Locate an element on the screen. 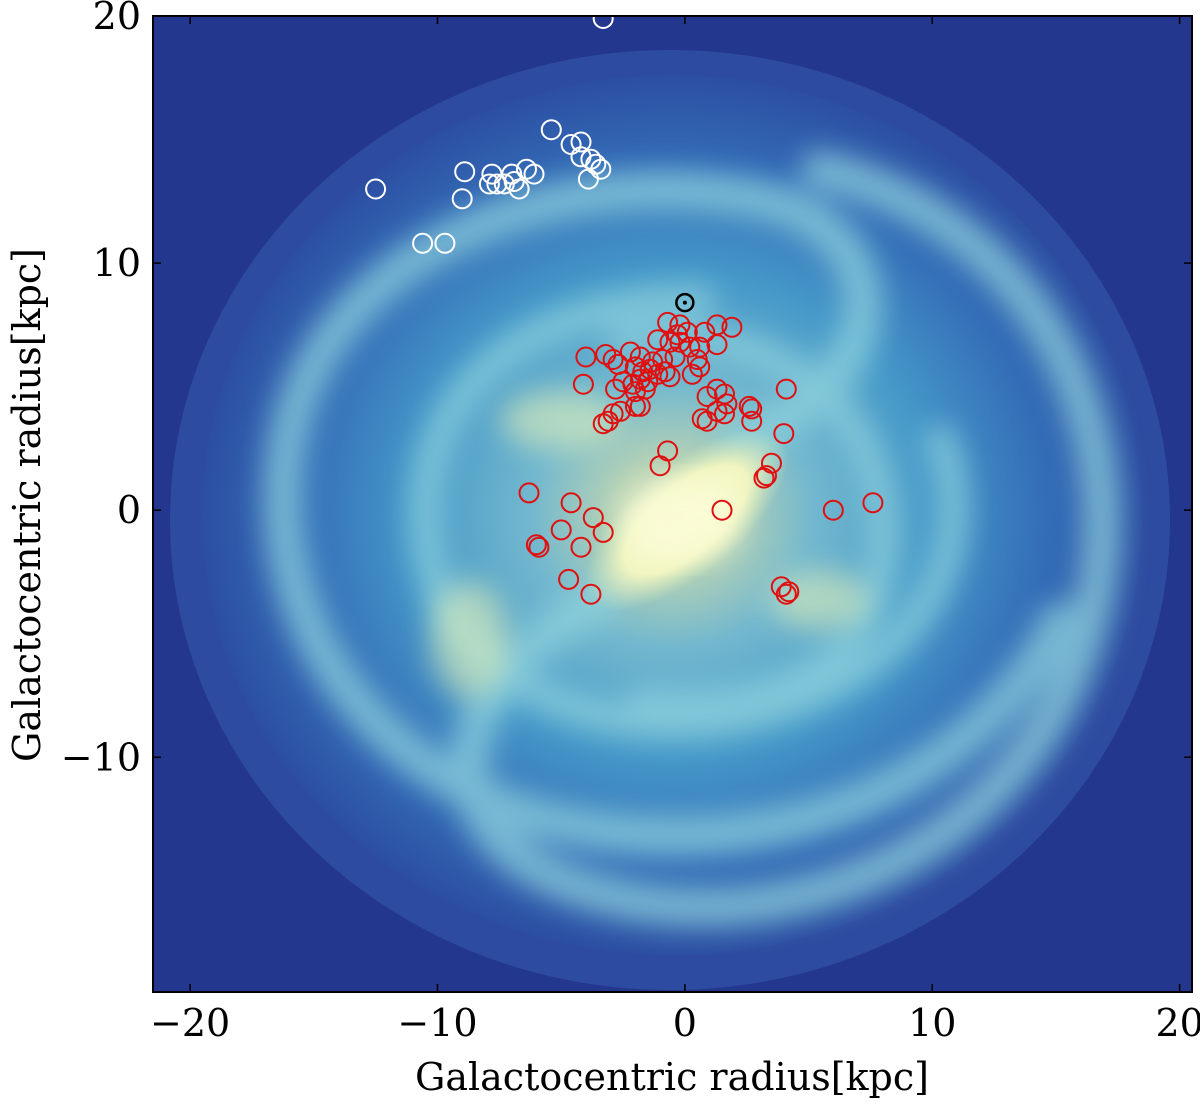  sun-marker is located at coordinates (685, 302).